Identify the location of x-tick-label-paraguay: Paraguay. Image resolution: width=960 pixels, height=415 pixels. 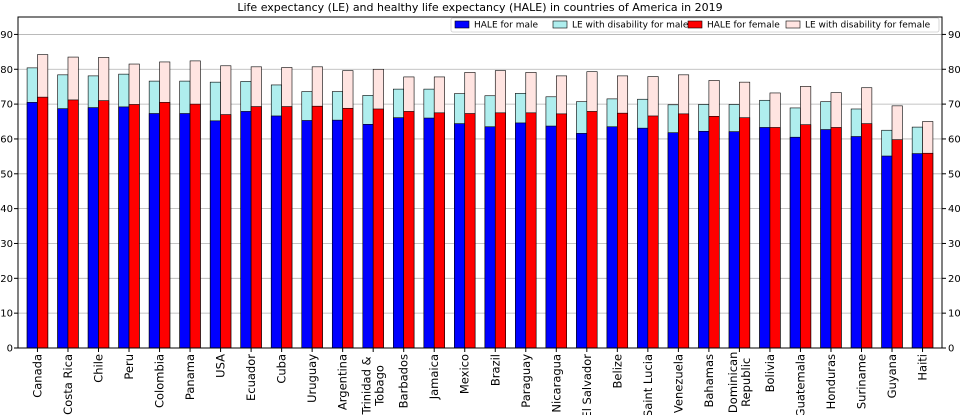
(526, 381).